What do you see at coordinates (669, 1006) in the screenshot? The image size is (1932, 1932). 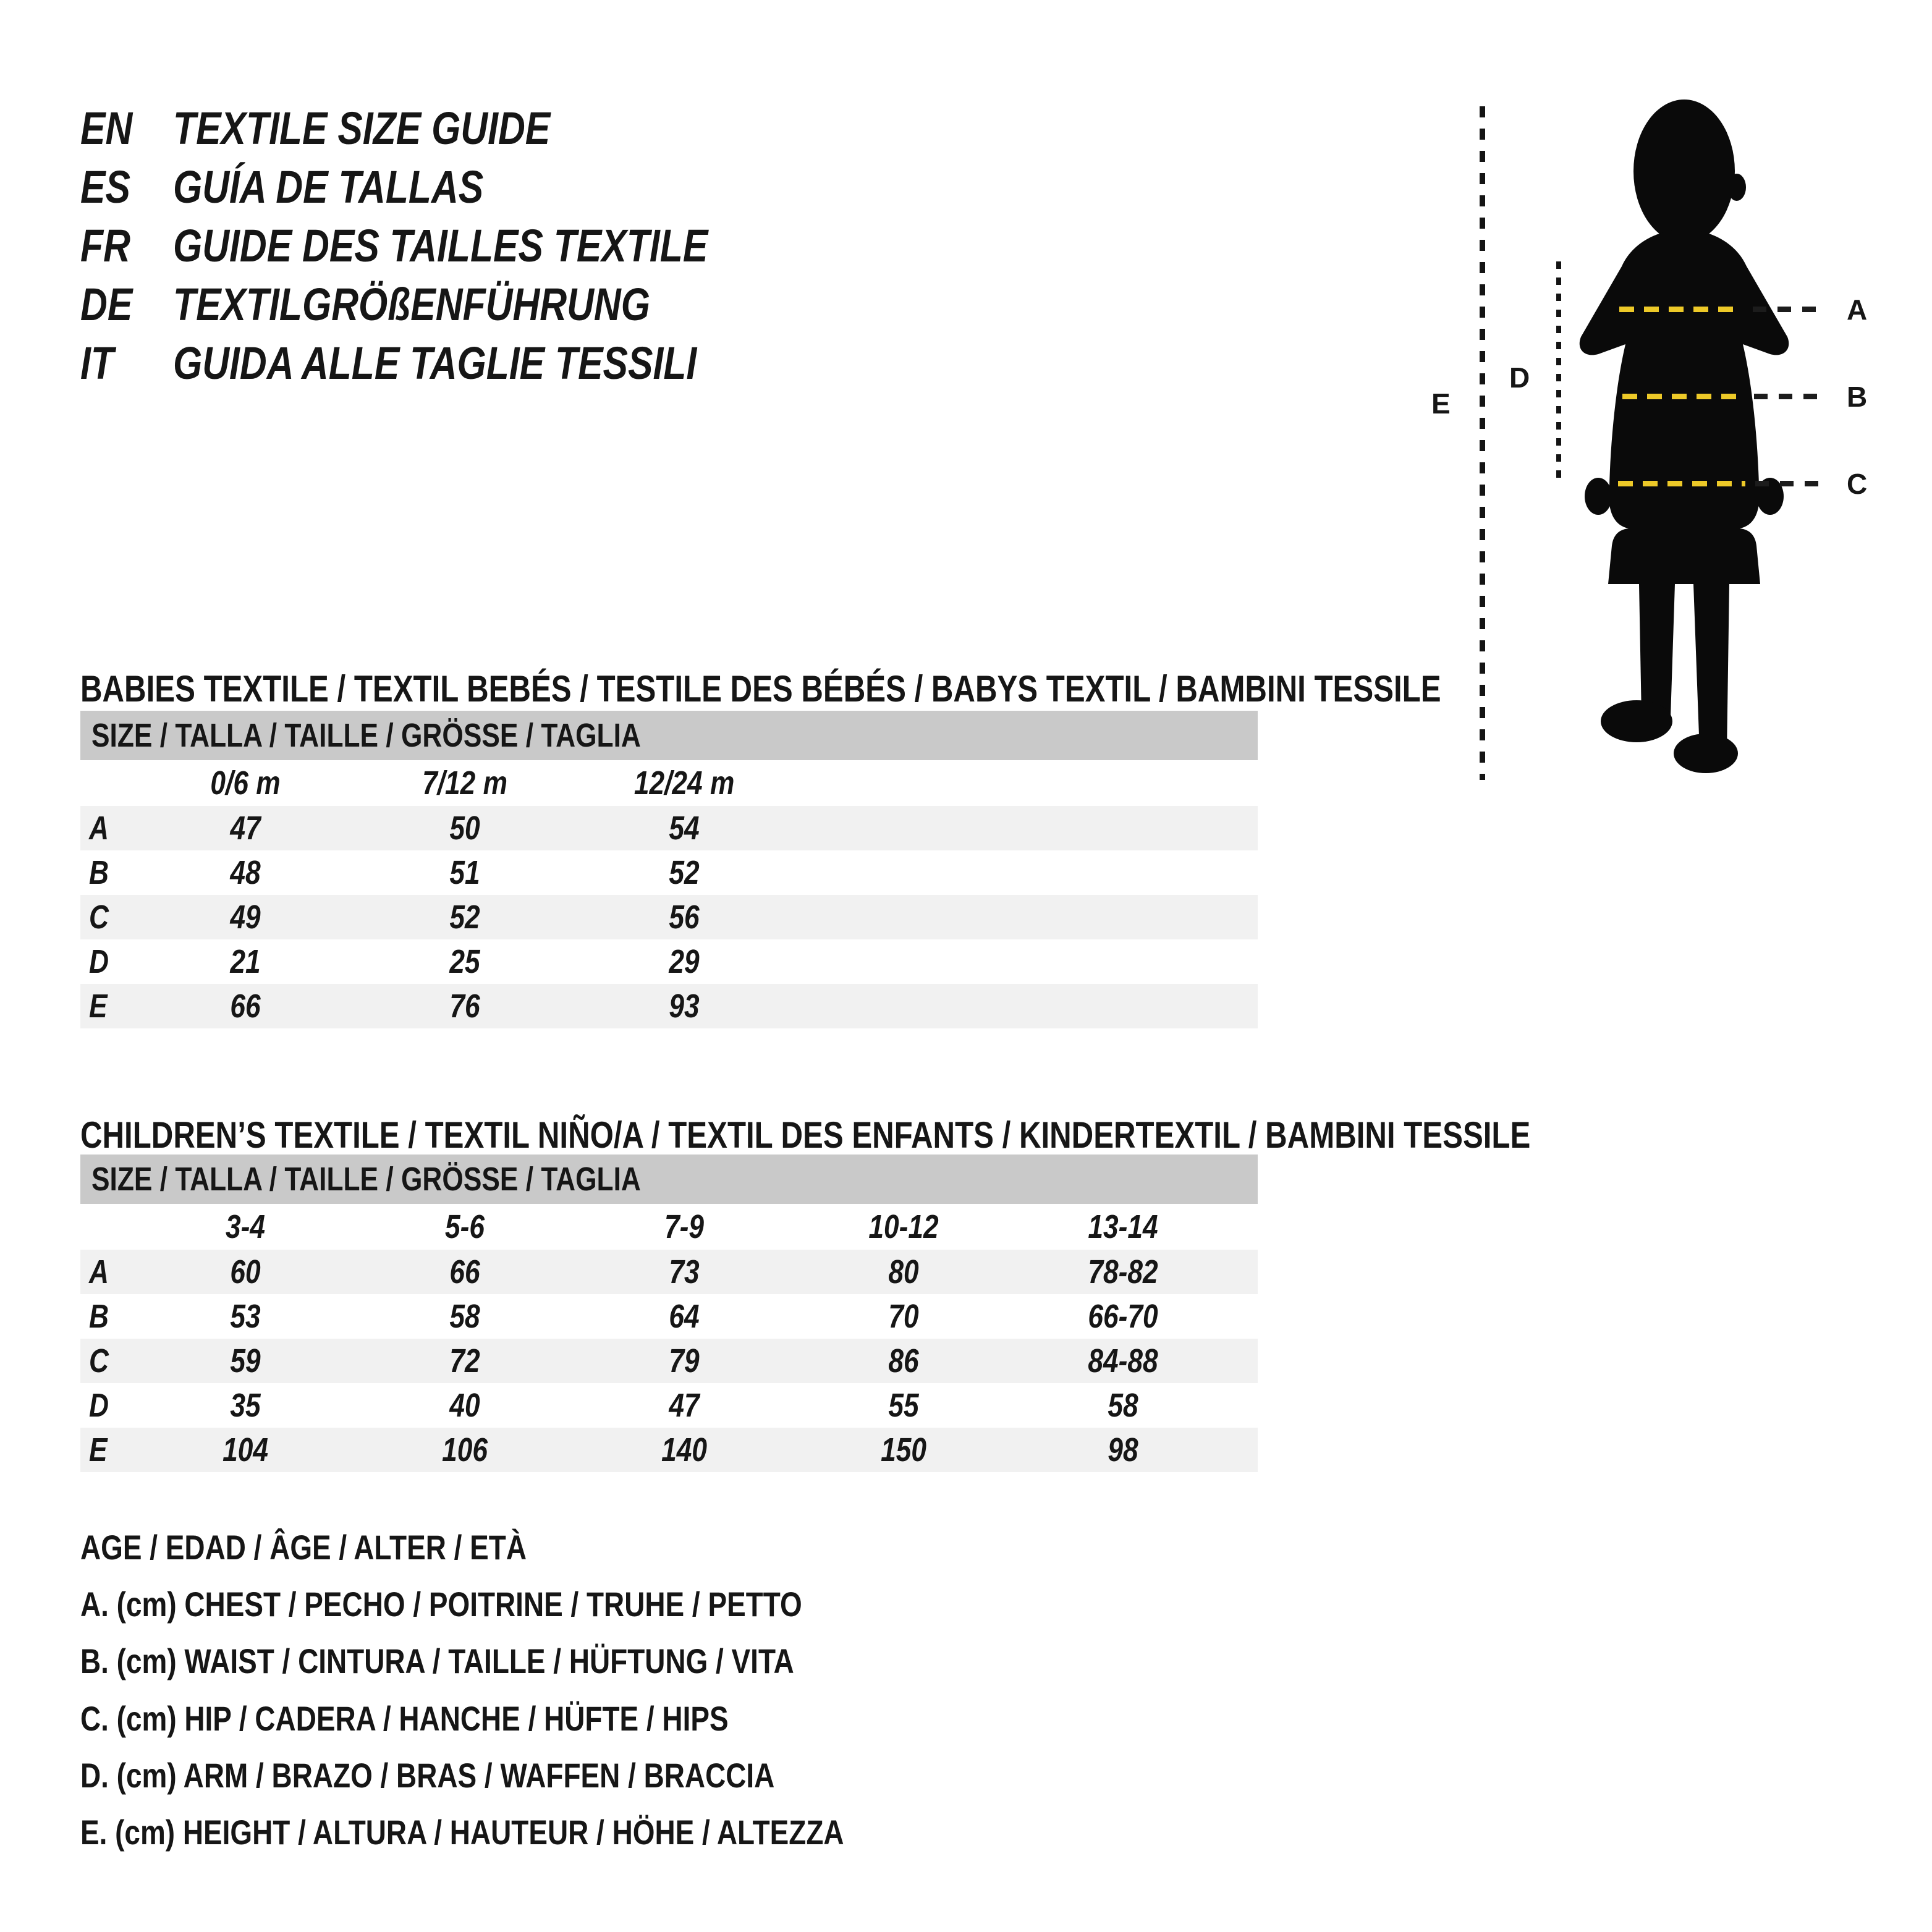 I see `table-row: E 66 76 93` at bounding box center [669, 1006].